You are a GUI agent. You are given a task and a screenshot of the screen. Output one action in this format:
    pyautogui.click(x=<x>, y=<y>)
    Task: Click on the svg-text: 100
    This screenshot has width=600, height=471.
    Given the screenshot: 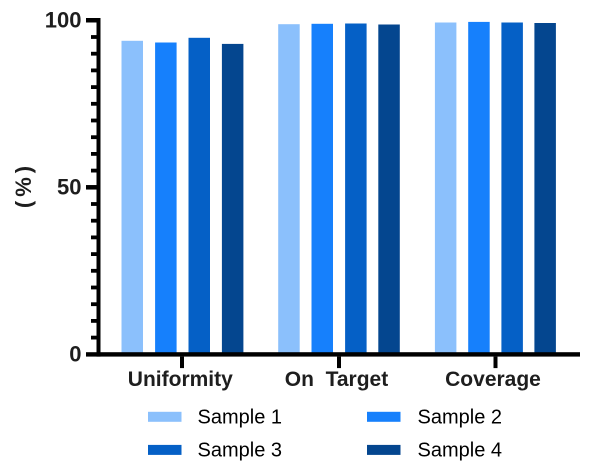 What is the action you would take?
    pyautogui.click(x=63, y=20)
    